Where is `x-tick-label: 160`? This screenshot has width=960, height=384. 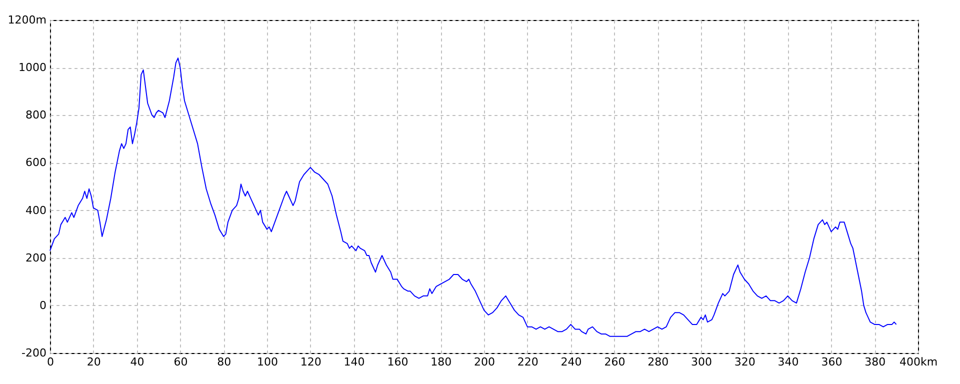 x-tick-label: 160 is located at coordinates (397, 362).